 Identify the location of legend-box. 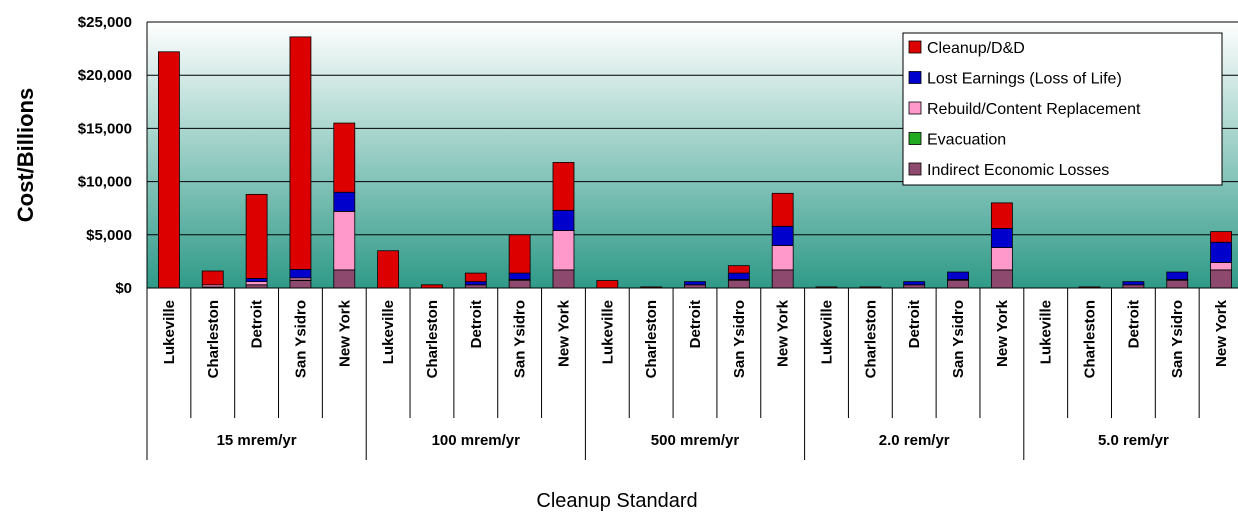
(1062, 109).